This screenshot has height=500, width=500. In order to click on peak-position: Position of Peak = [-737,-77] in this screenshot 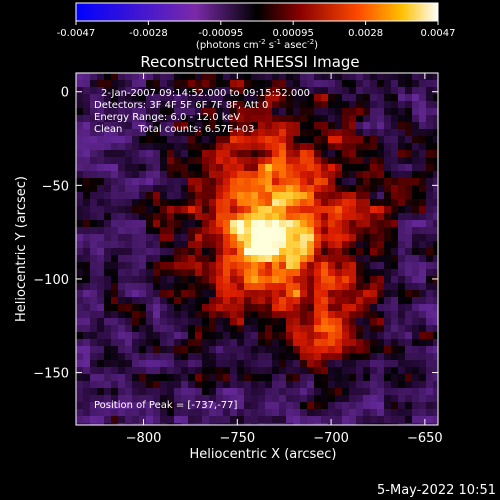, I will do `click(166, 405)`.